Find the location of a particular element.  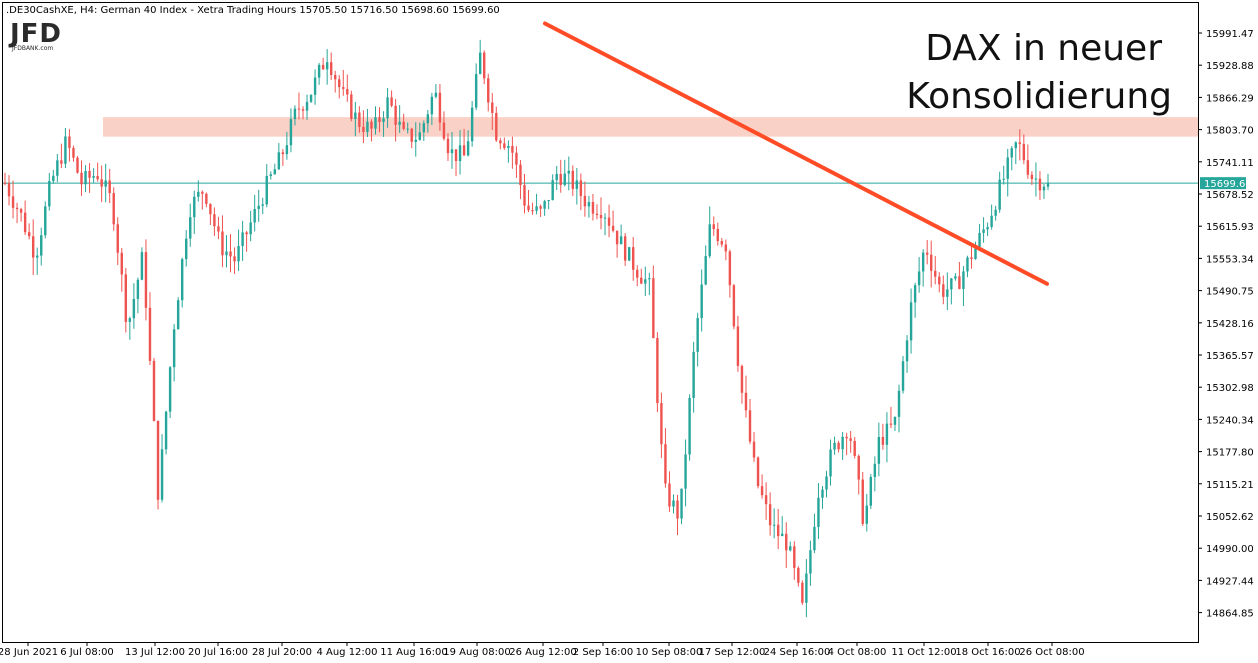

logo: JFD is located at coordinates (35, 34).